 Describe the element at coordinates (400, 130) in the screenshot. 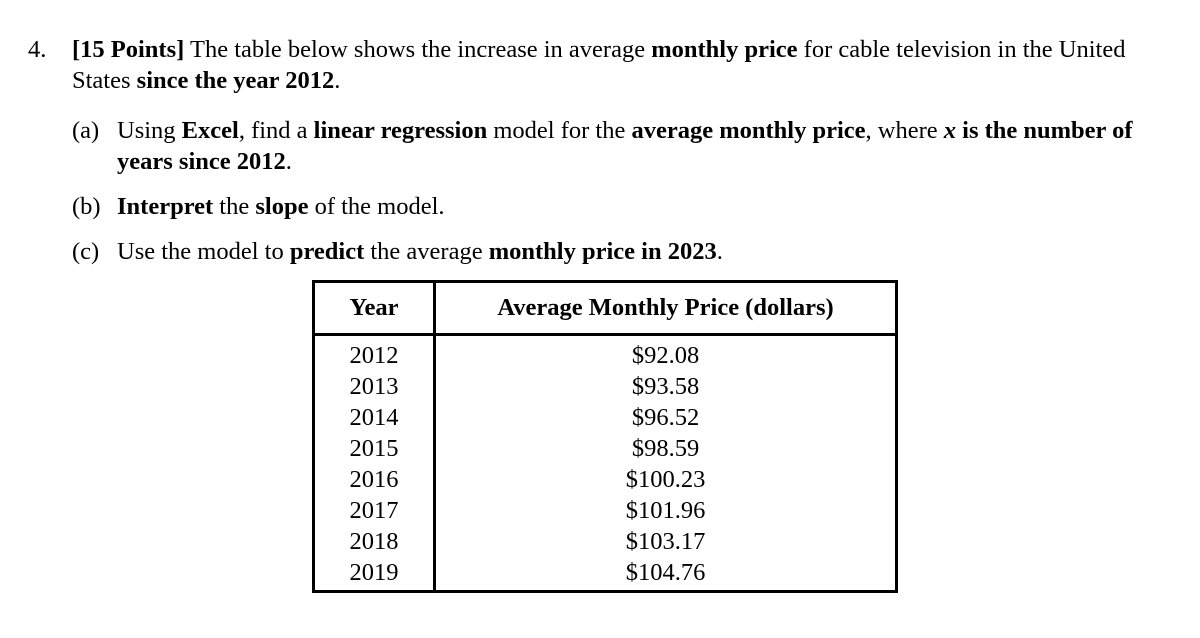

I see `part-a-b2: linear regression` at that location.